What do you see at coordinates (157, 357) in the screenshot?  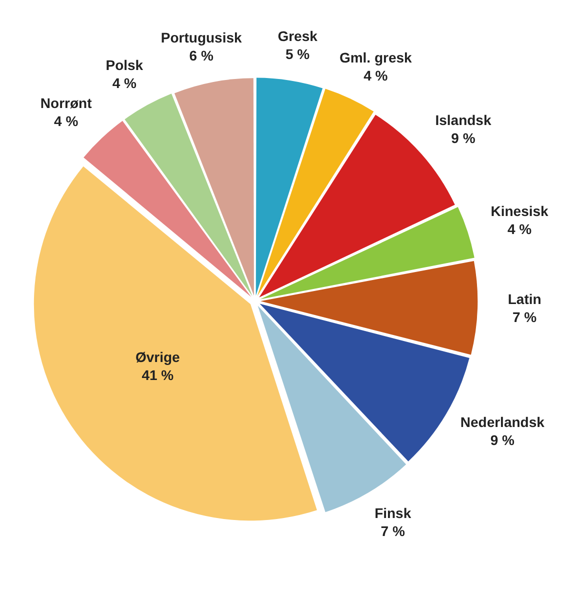 I see `slice-label: Øvrige` at bounding box center [157, 357].